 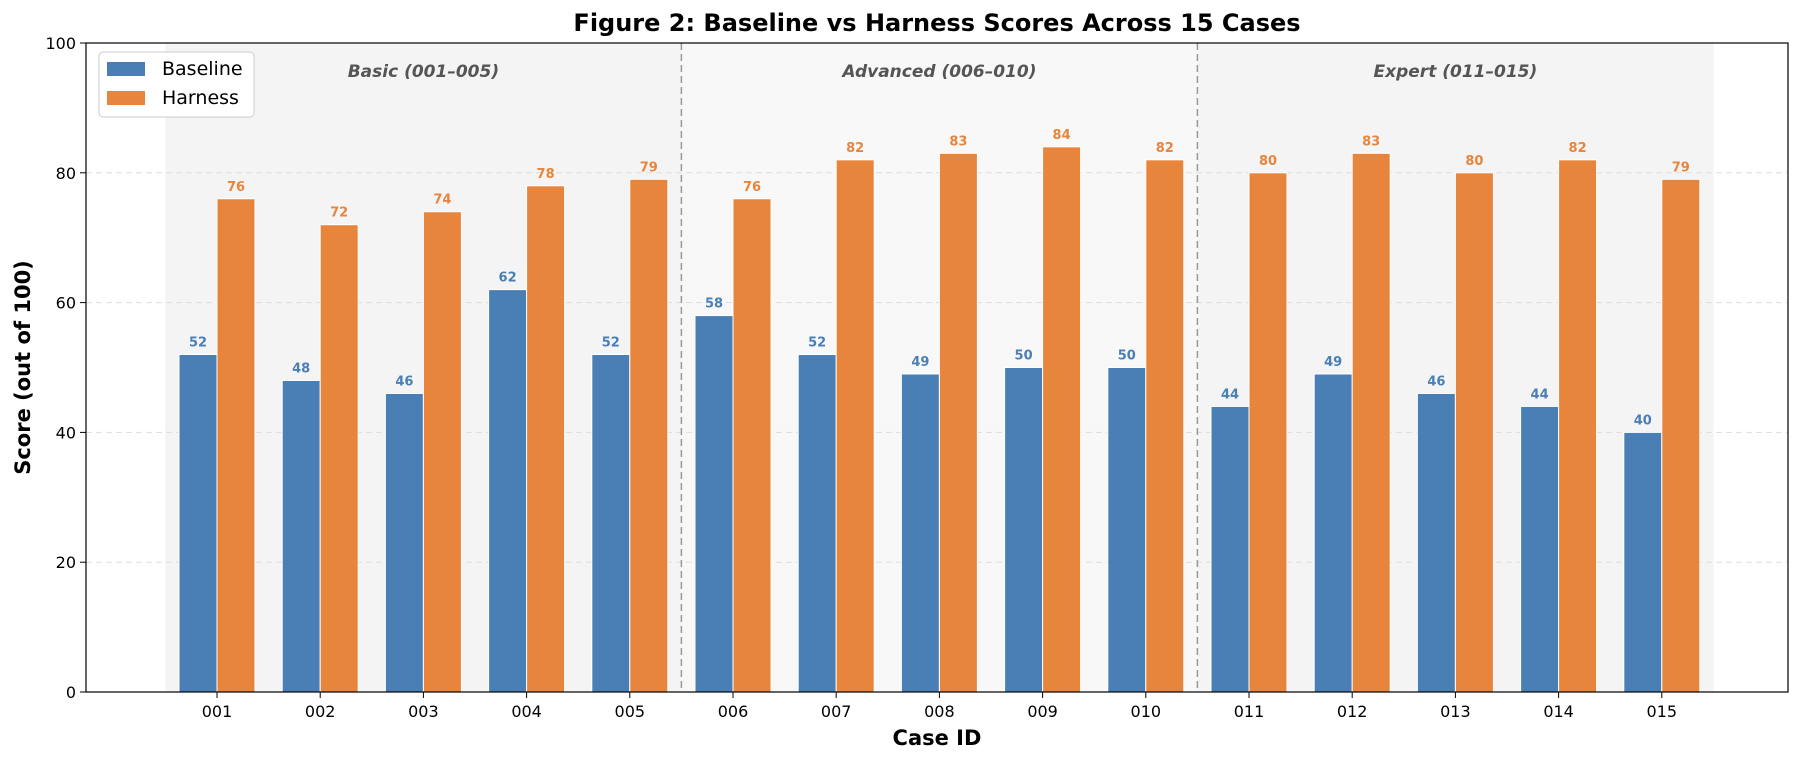 I want to click on y-axis-title: Score (out of 100), so click(x=23, y=367).